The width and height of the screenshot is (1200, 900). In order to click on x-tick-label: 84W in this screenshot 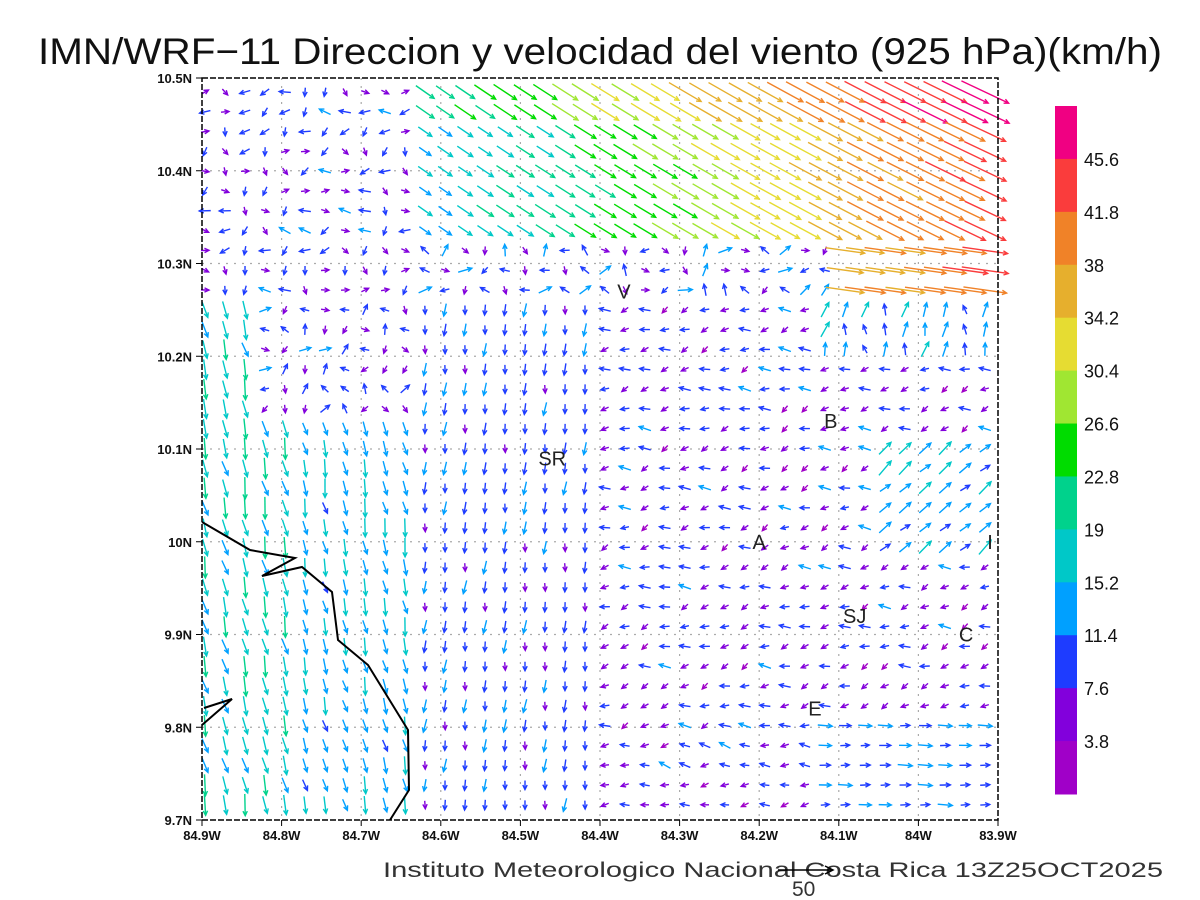, I will do `click(918, 835)`.